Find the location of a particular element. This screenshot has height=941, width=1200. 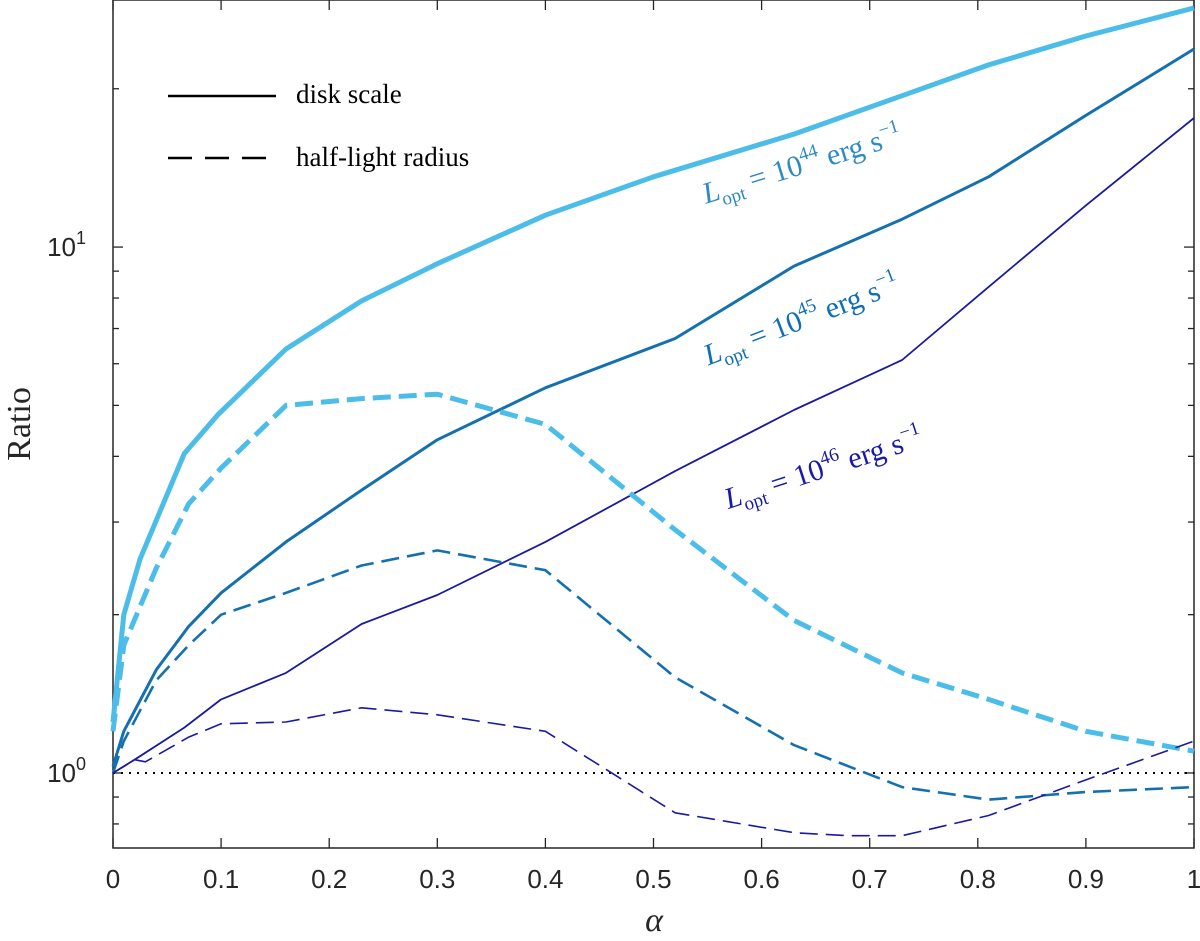

x-tick-label: 0.2 is located at coordinates (329, 879).